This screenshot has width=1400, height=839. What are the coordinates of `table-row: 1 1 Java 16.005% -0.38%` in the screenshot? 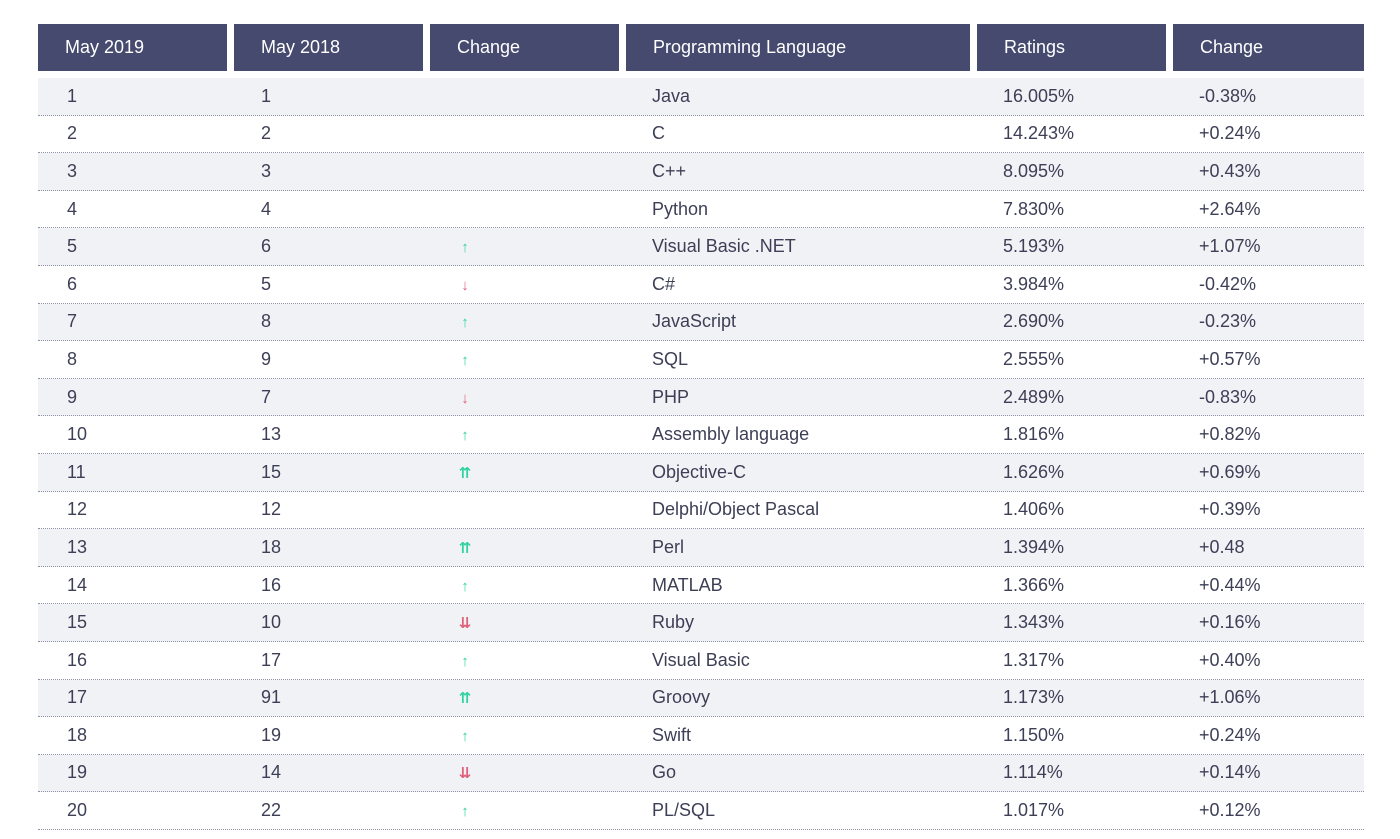 It's located at (701, 97).